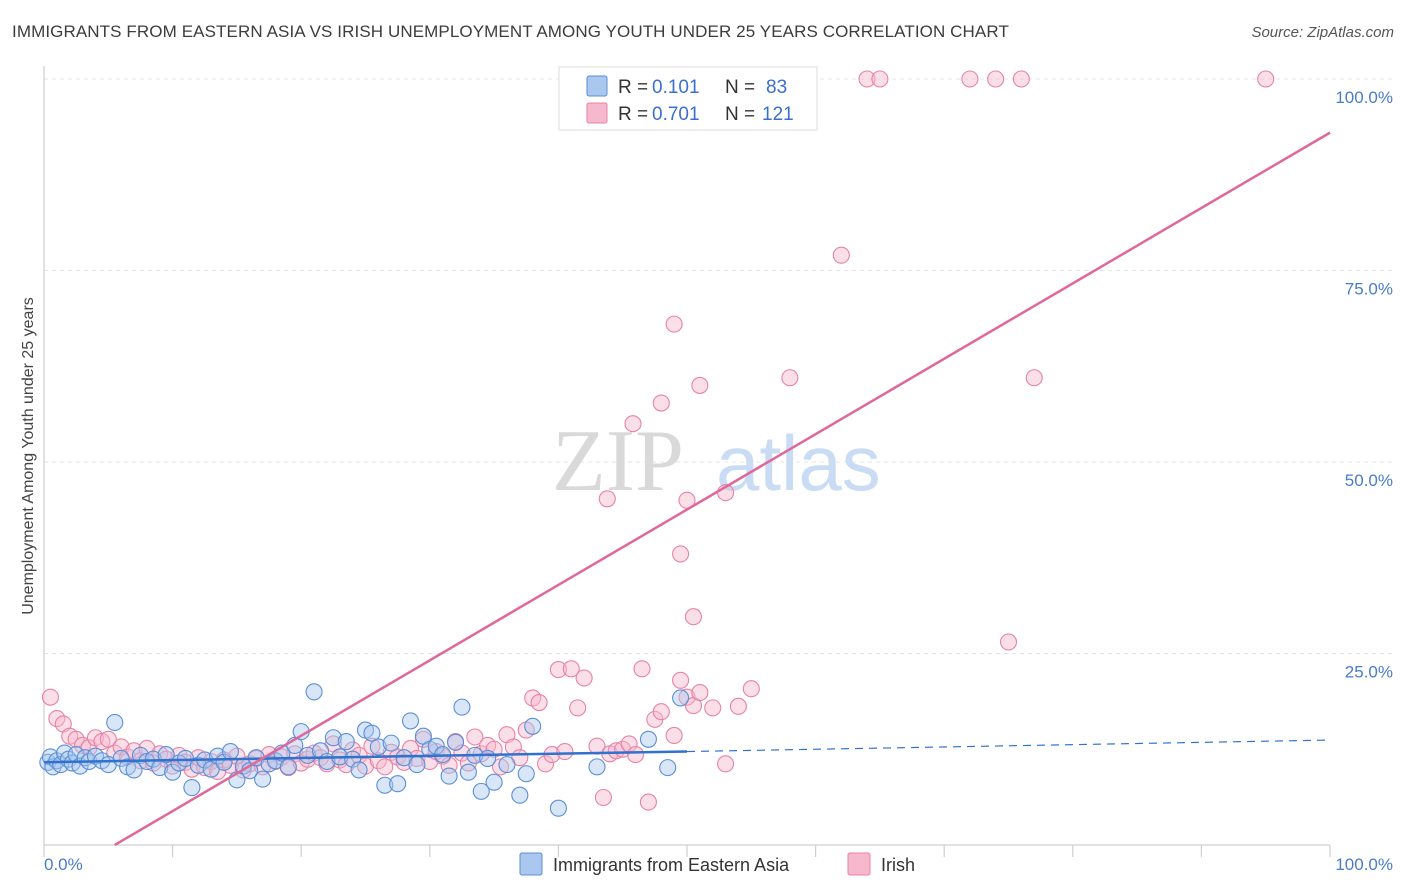  Describe the element at coordinates (597, 113) in the screenshot. I see `legend-swatch-pink` at that location.